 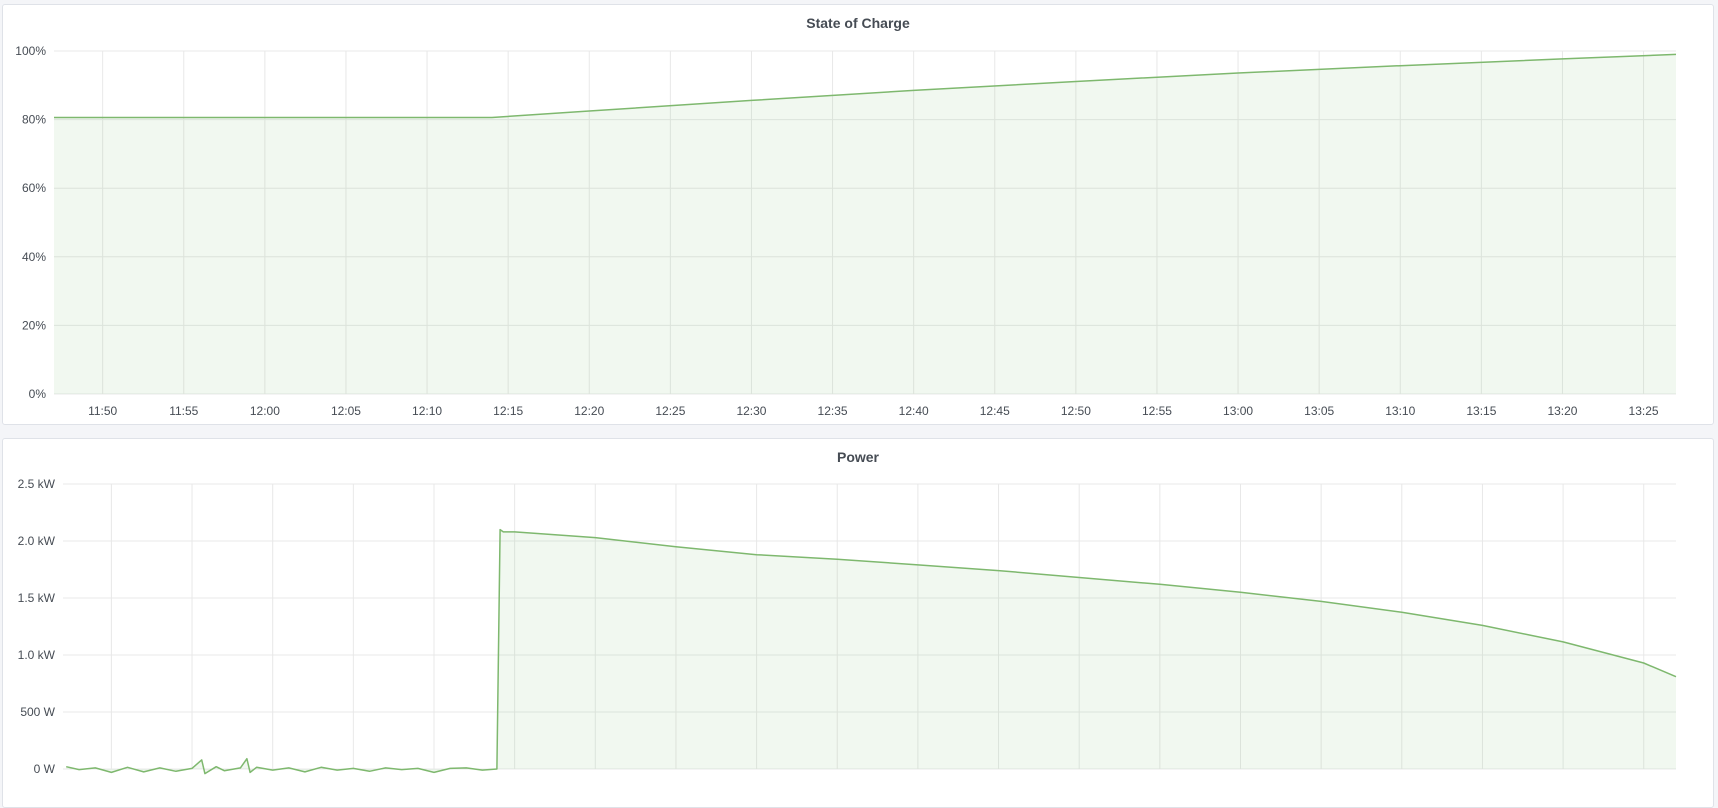 What do you see at coordinates (34, 188) in the screenshot?
I see `y-tick-label: 60%` at bounding box center [34, 188].